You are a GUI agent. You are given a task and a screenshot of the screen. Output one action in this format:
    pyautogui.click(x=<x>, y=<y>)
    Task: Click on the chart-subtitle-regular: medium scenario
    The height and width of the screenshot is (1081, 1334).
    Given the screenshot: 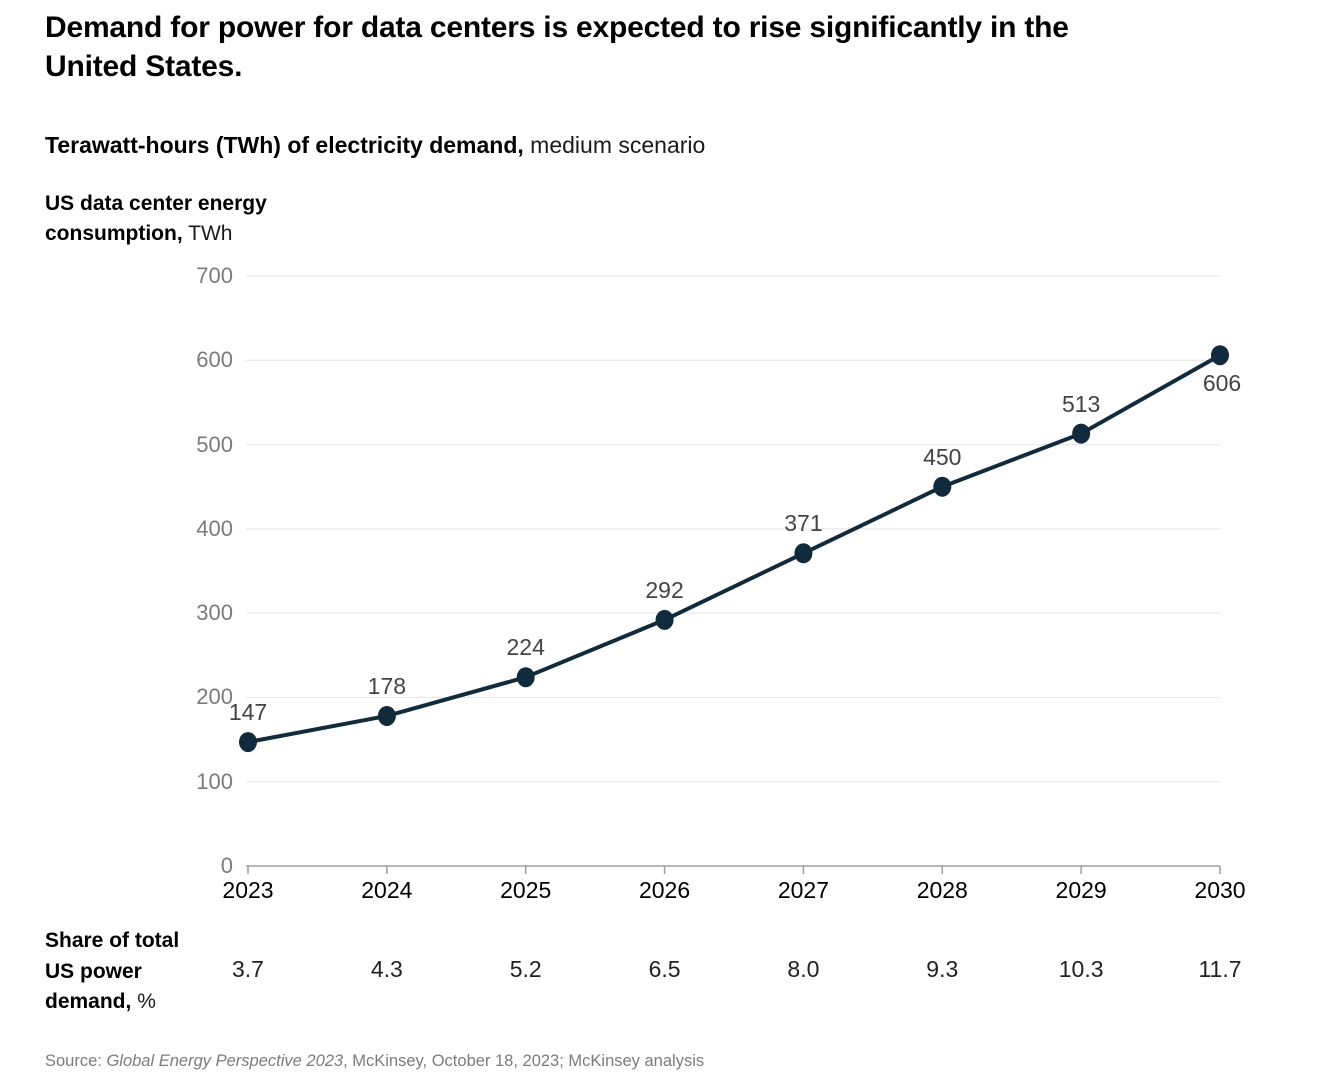 What is the action you would take?
    pyautogui.click(x=614, y=145)
    